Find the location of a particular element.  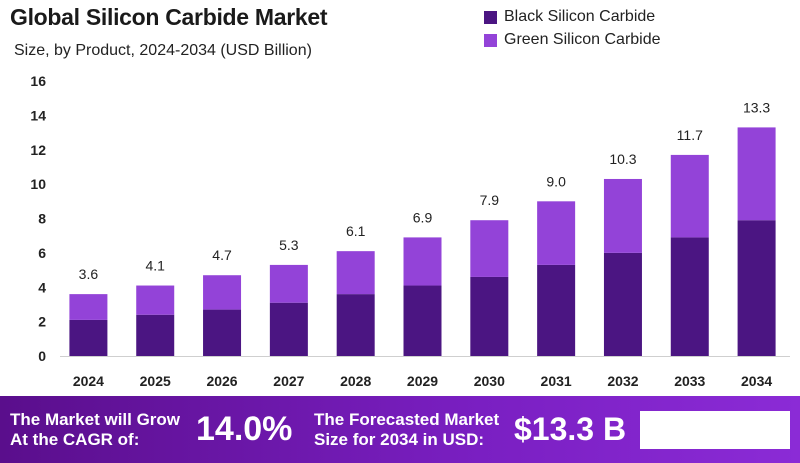

bar-green-2026 is located at coordinates (222, 292).